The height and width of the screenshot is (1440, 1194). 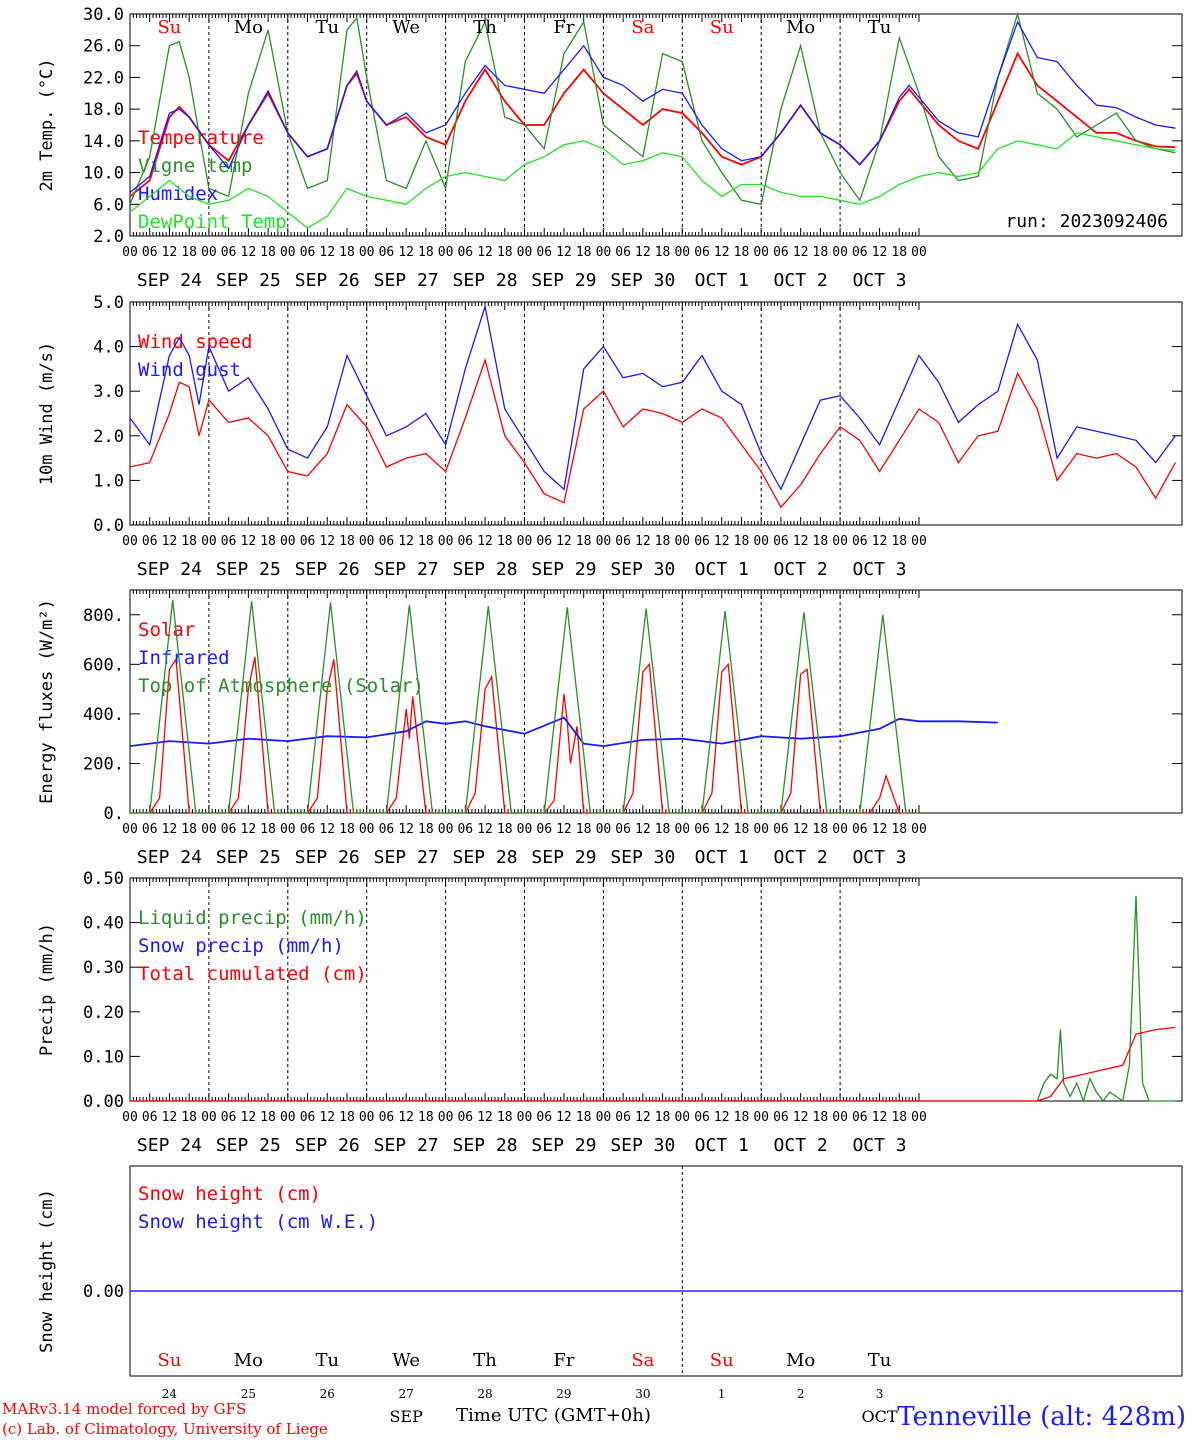 What do you see at coordinates (108, 526) in the screenshot?
I see `y-tick-label: 0.0` at bounding box center [108, 526].